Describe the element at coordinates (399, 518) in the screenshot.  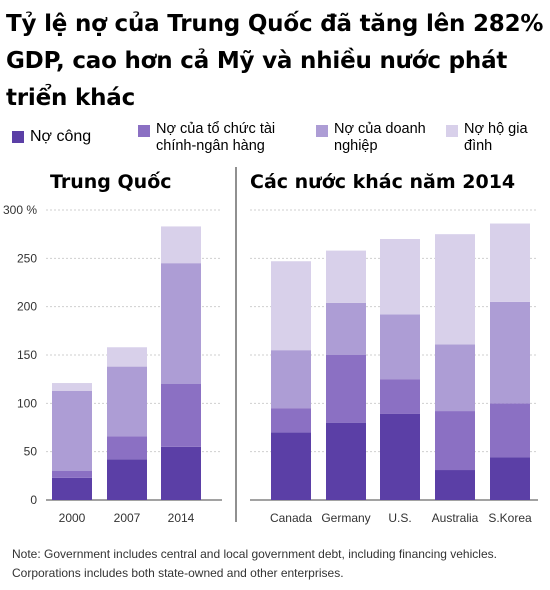
I see `x-tick-label: U.S.` at that location.